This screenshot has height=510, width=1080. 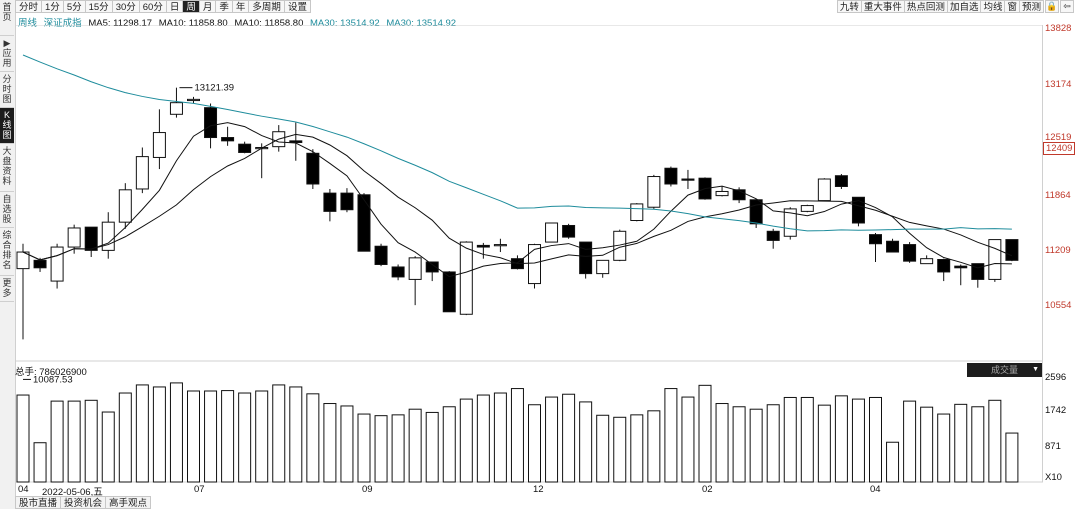 I want to click on time-tick-label: 02, so click(x=707, y=489).